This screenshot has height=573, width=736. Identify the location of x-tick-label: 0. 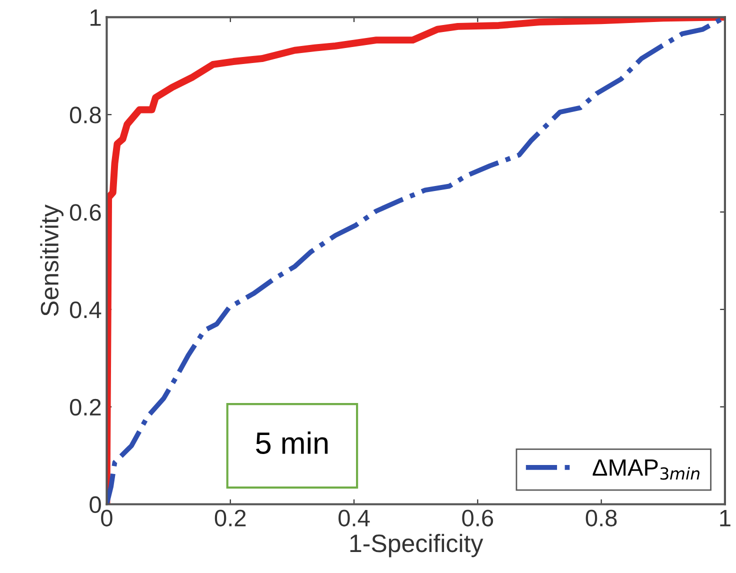
(106, 518).